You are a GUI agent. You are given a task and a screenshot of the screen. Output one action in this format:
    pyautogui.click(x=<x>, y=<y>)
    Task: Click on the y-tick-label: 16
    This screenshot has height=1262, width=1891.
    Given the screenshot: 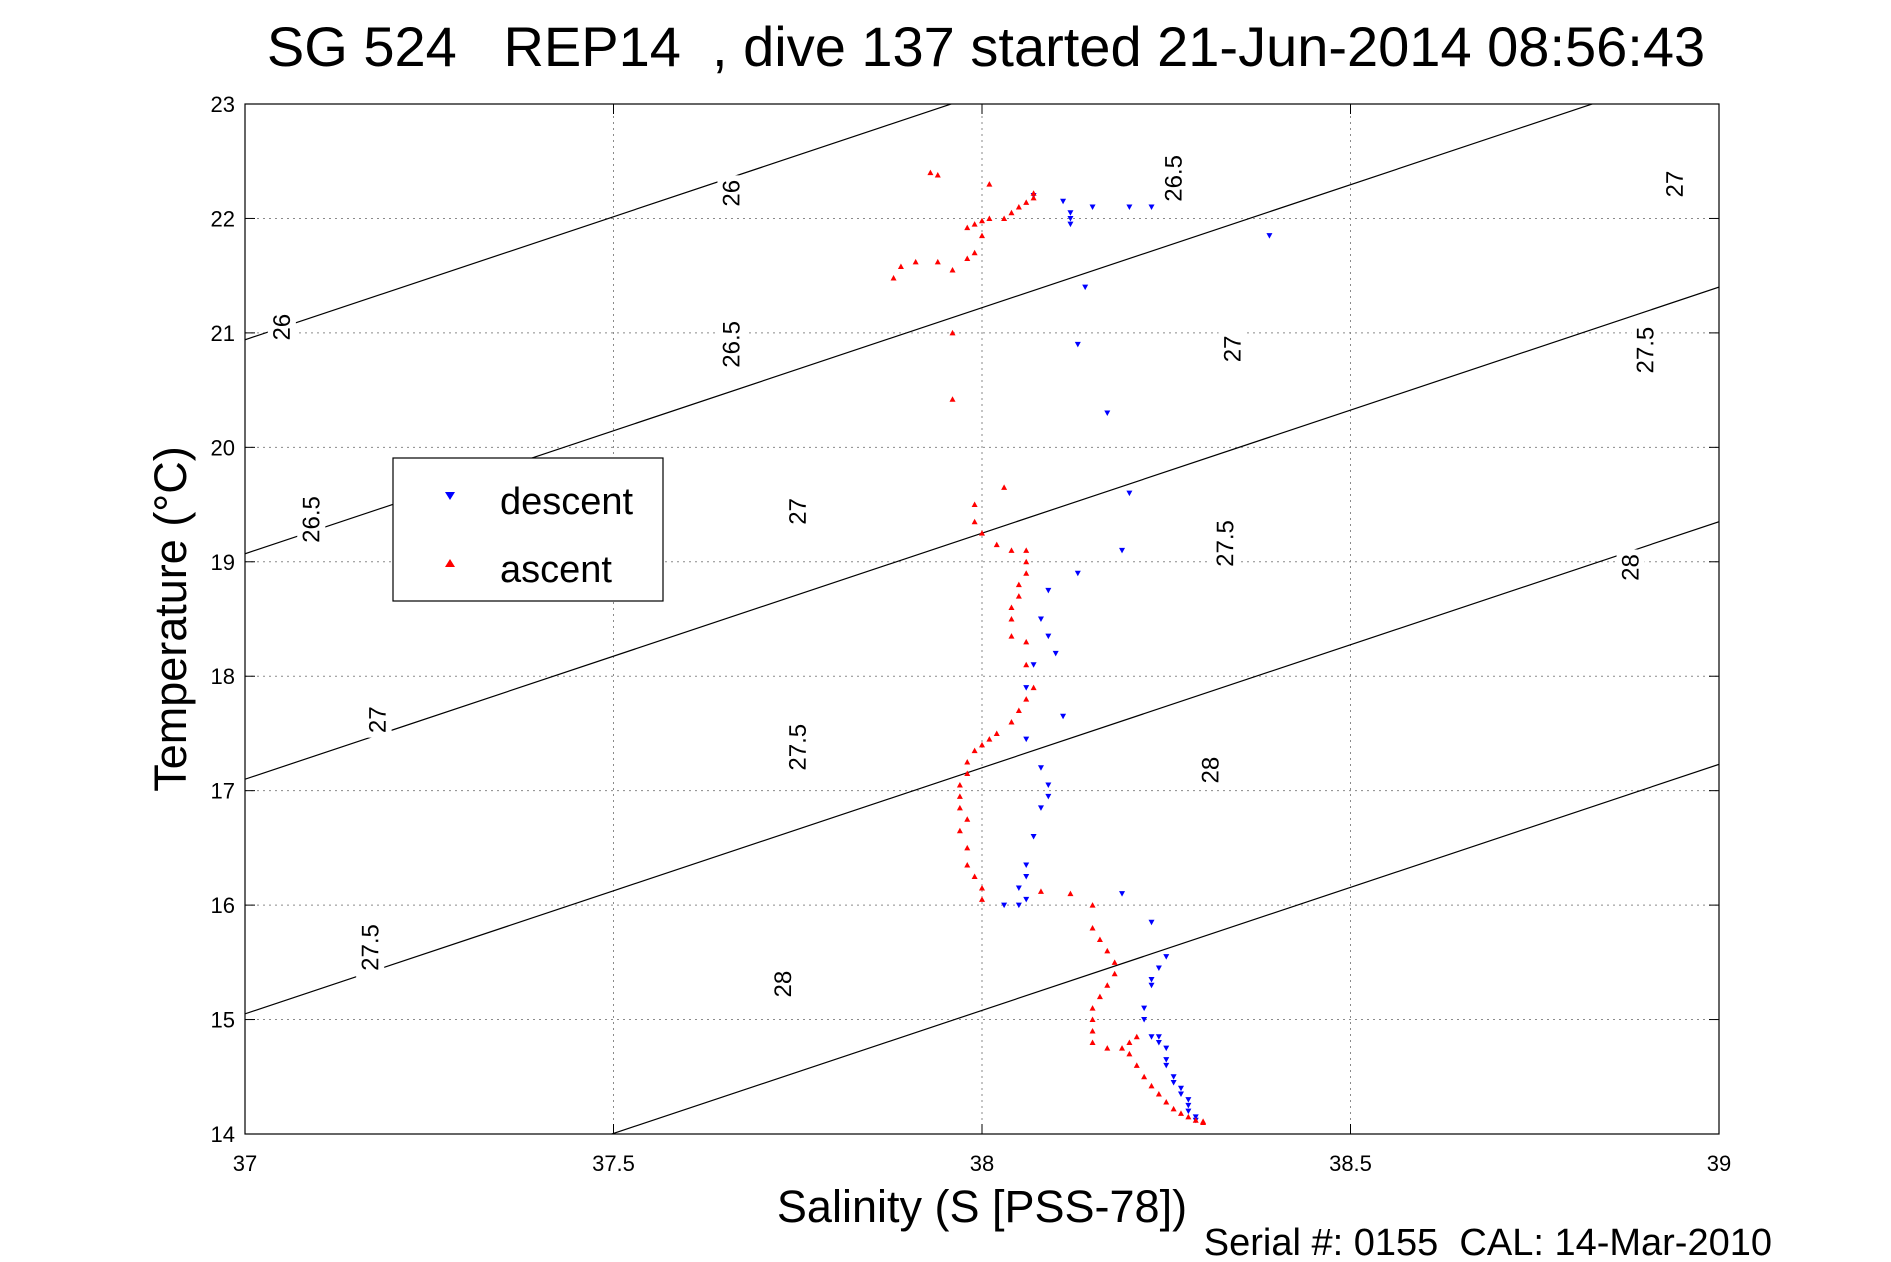 What is the action you would take?
    pyautogui.click(x=223, y=905)
    